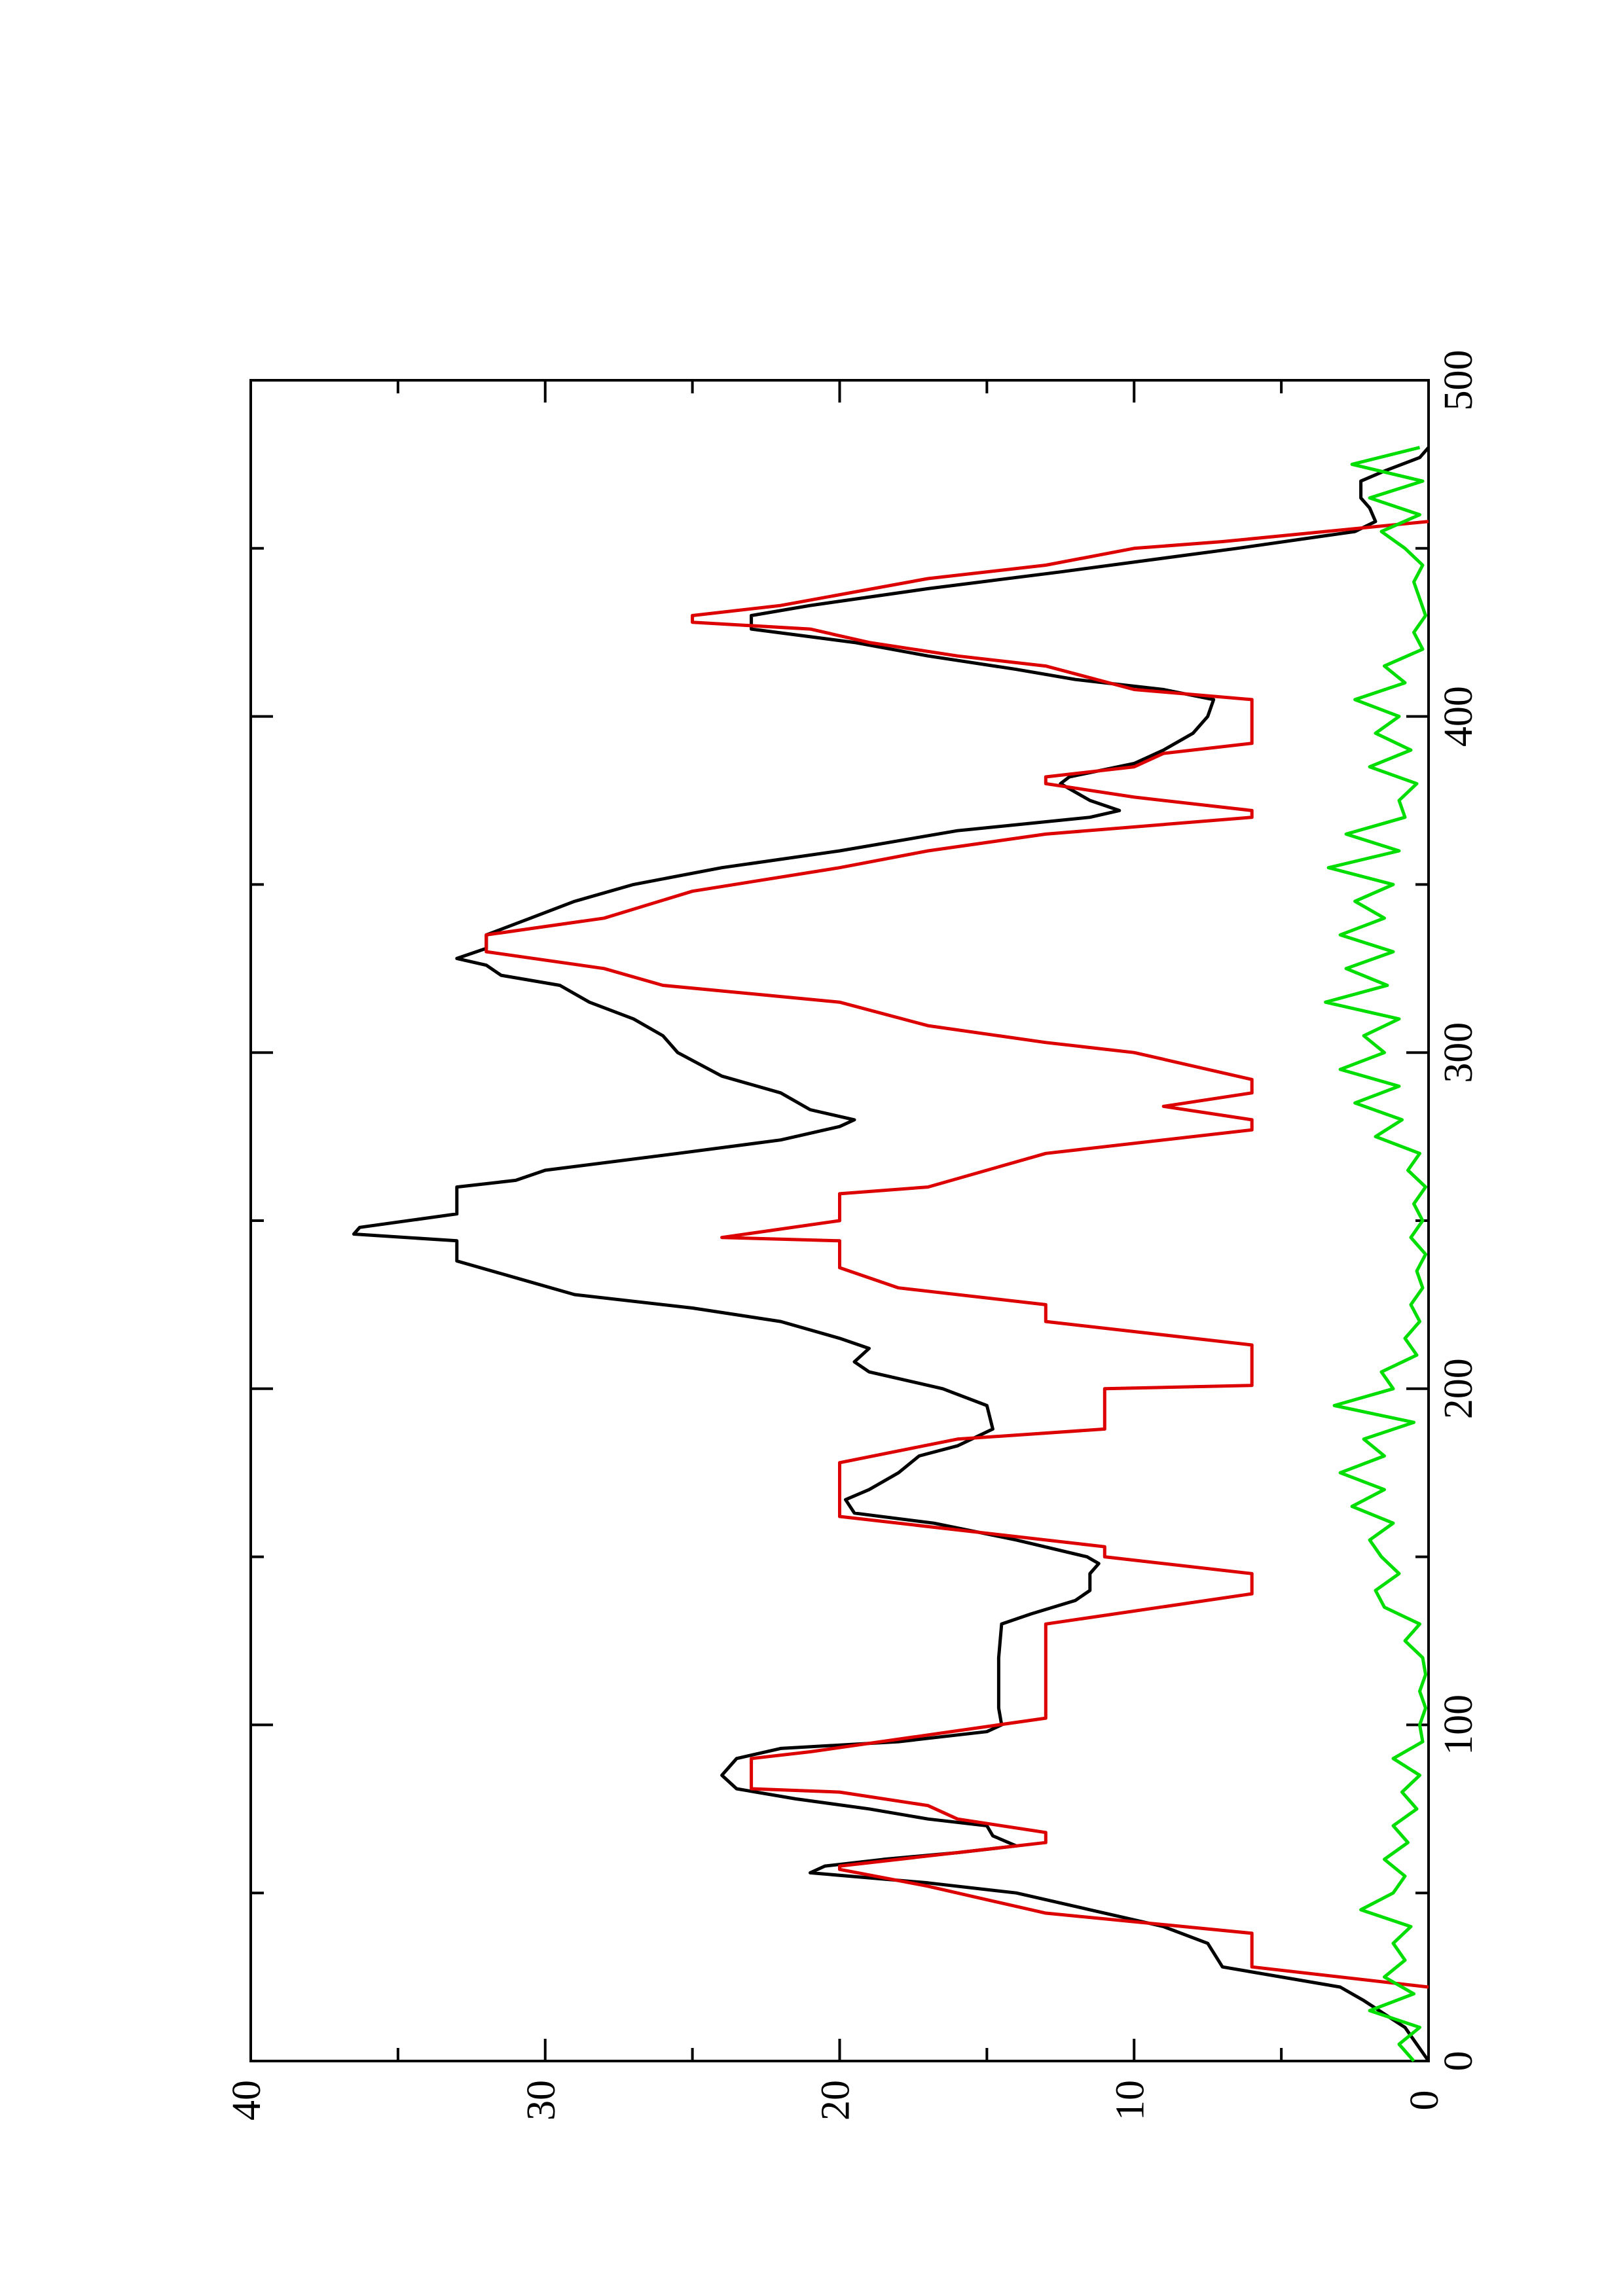  I want to click on x-tick-label: 300, so click(1458, 1052).